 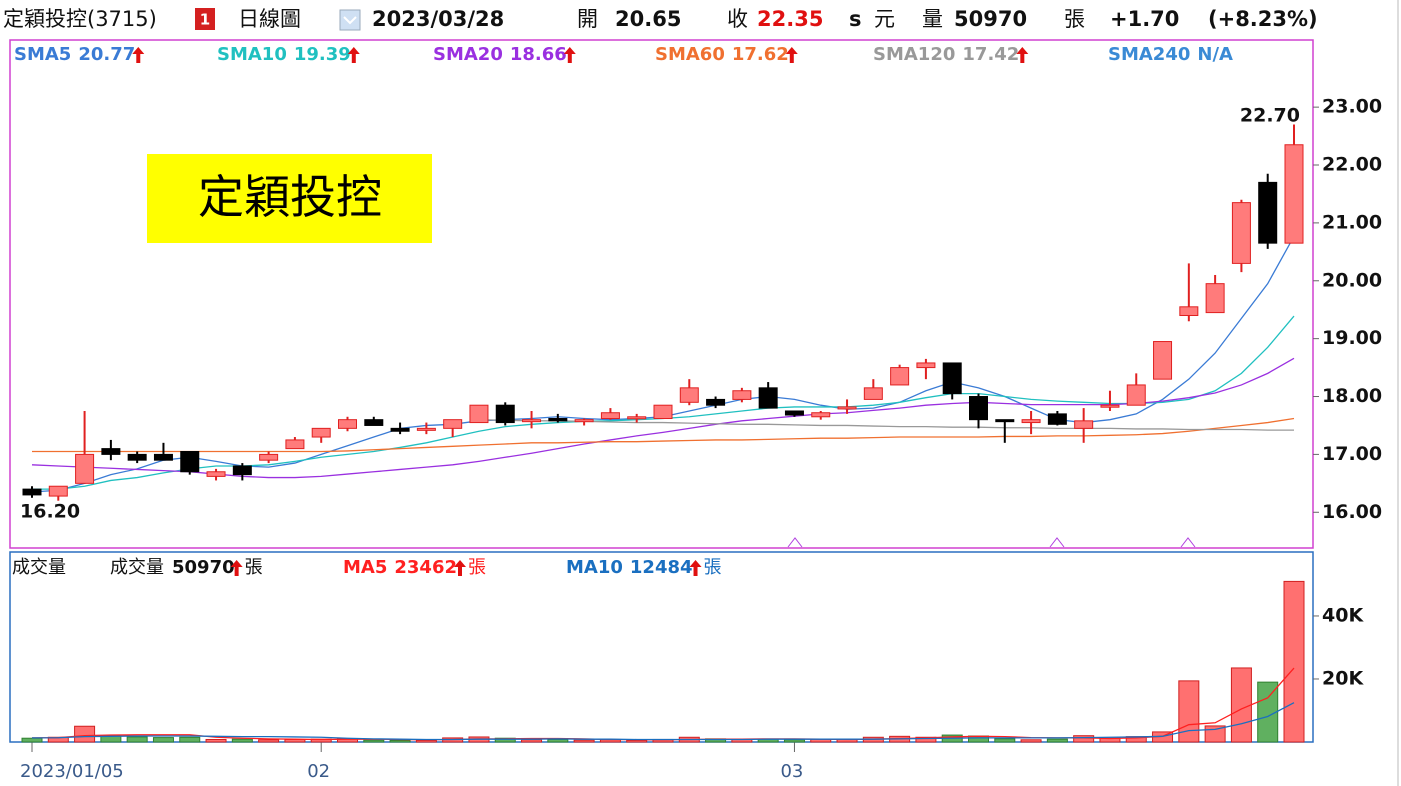 What do you see at coordinates (172, 567) in the screenshot?
I see `volume-legend: 成交量 50970` at bounding box center [172, 567].